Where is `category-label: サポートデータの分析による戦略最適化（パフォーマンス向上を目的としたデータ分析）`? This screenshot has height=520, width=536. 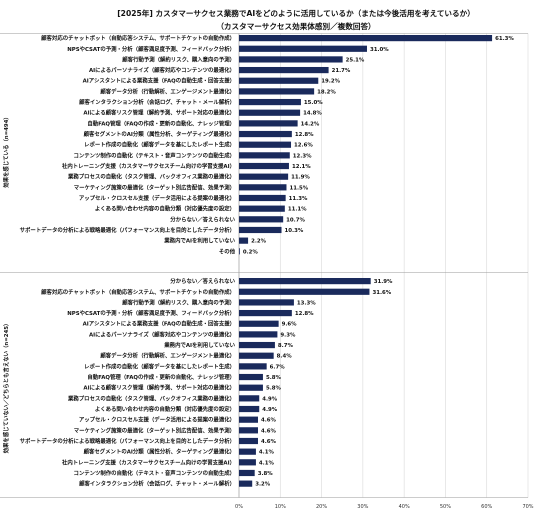
category-label: サポートデータの分析による戦略最適化（パフォーマンス向上を目的としたデータ分析） is located at coordinates (127, 441).